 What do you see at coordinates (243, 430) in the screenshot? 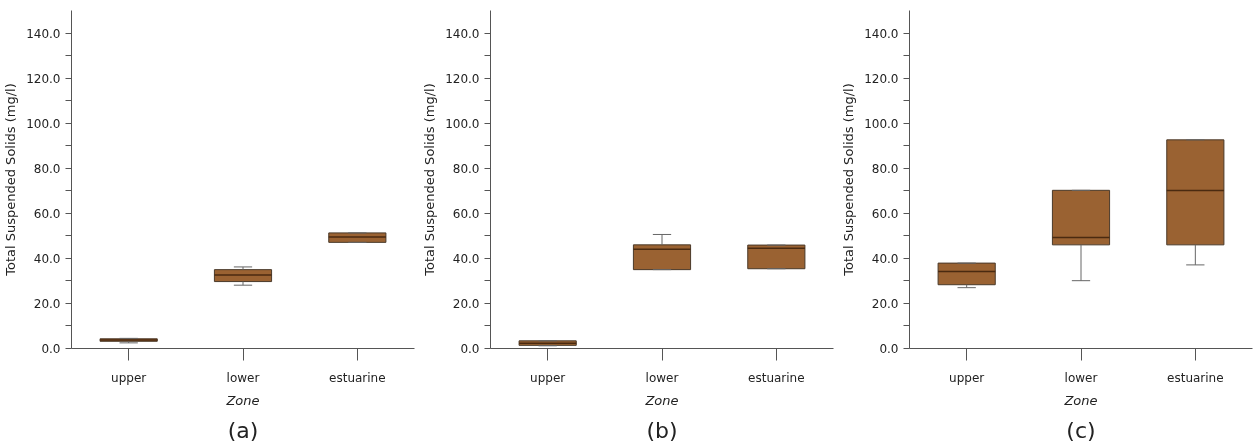
I see `text: (a)` at bounding box center [243, 430].